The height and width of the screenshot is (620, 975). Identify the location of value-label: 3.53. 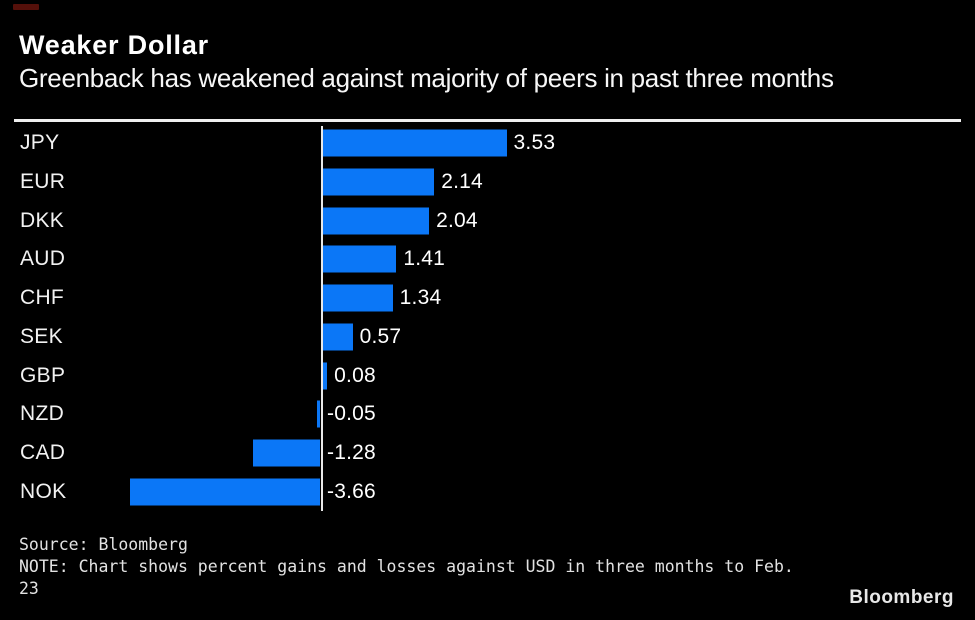
(534, 143).